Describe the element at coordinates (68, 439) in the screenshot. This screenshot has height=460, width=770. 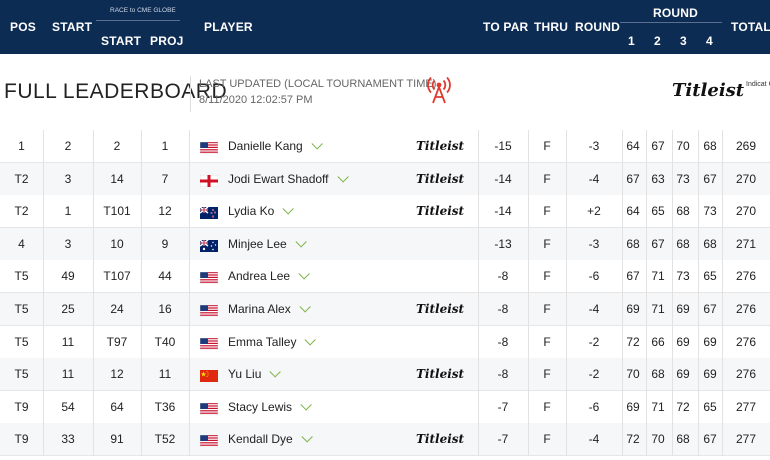
I see `cell-start: 33` at that location.